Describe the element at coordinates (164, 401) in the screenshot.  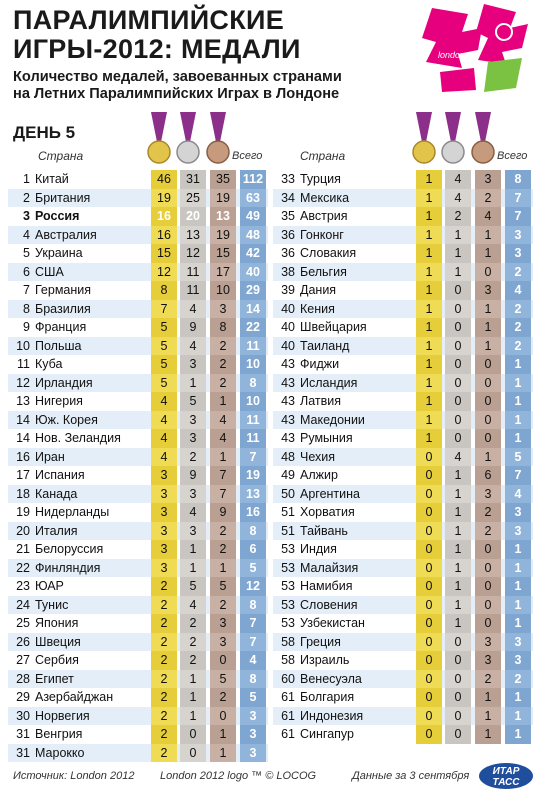
I see `gold-cell: 4` at that location.